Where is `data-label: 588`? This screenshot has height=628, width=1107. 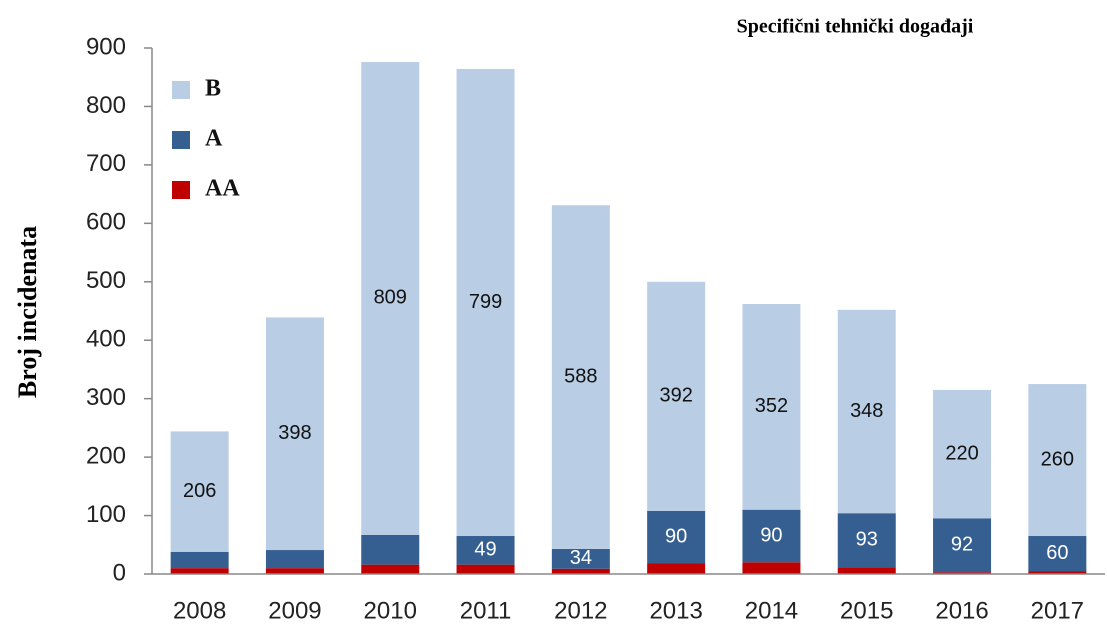 data-label: 588 is located at coordinates (580, 376).